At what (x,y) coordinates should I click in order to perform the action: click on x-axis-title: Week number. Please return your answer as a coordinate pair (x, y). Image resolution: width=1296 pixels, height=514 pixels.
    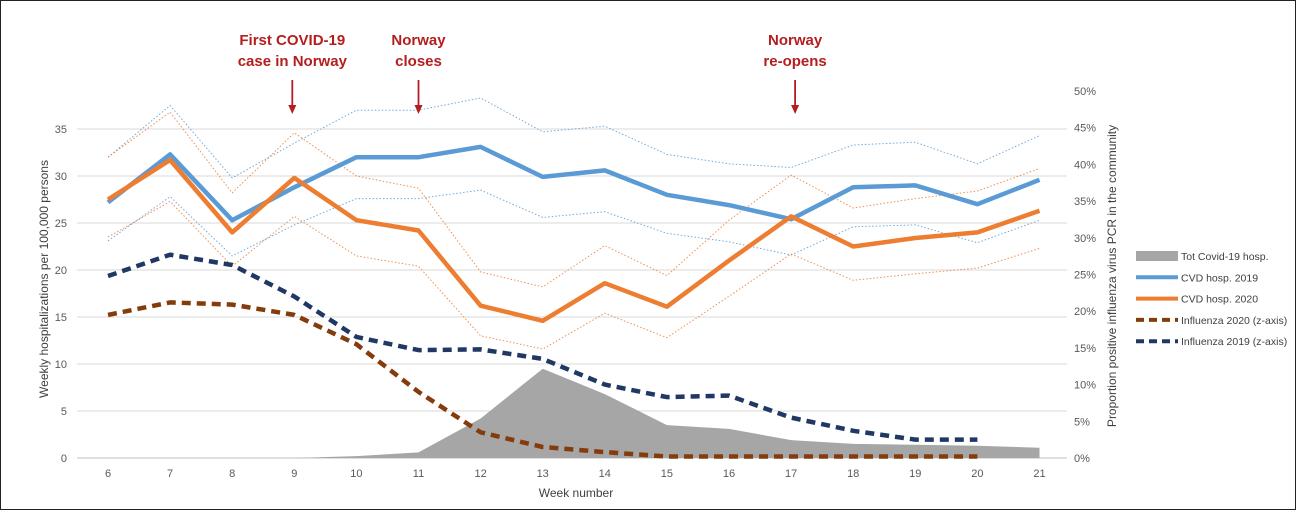
    Looking at the image, I should click on (576, 493).